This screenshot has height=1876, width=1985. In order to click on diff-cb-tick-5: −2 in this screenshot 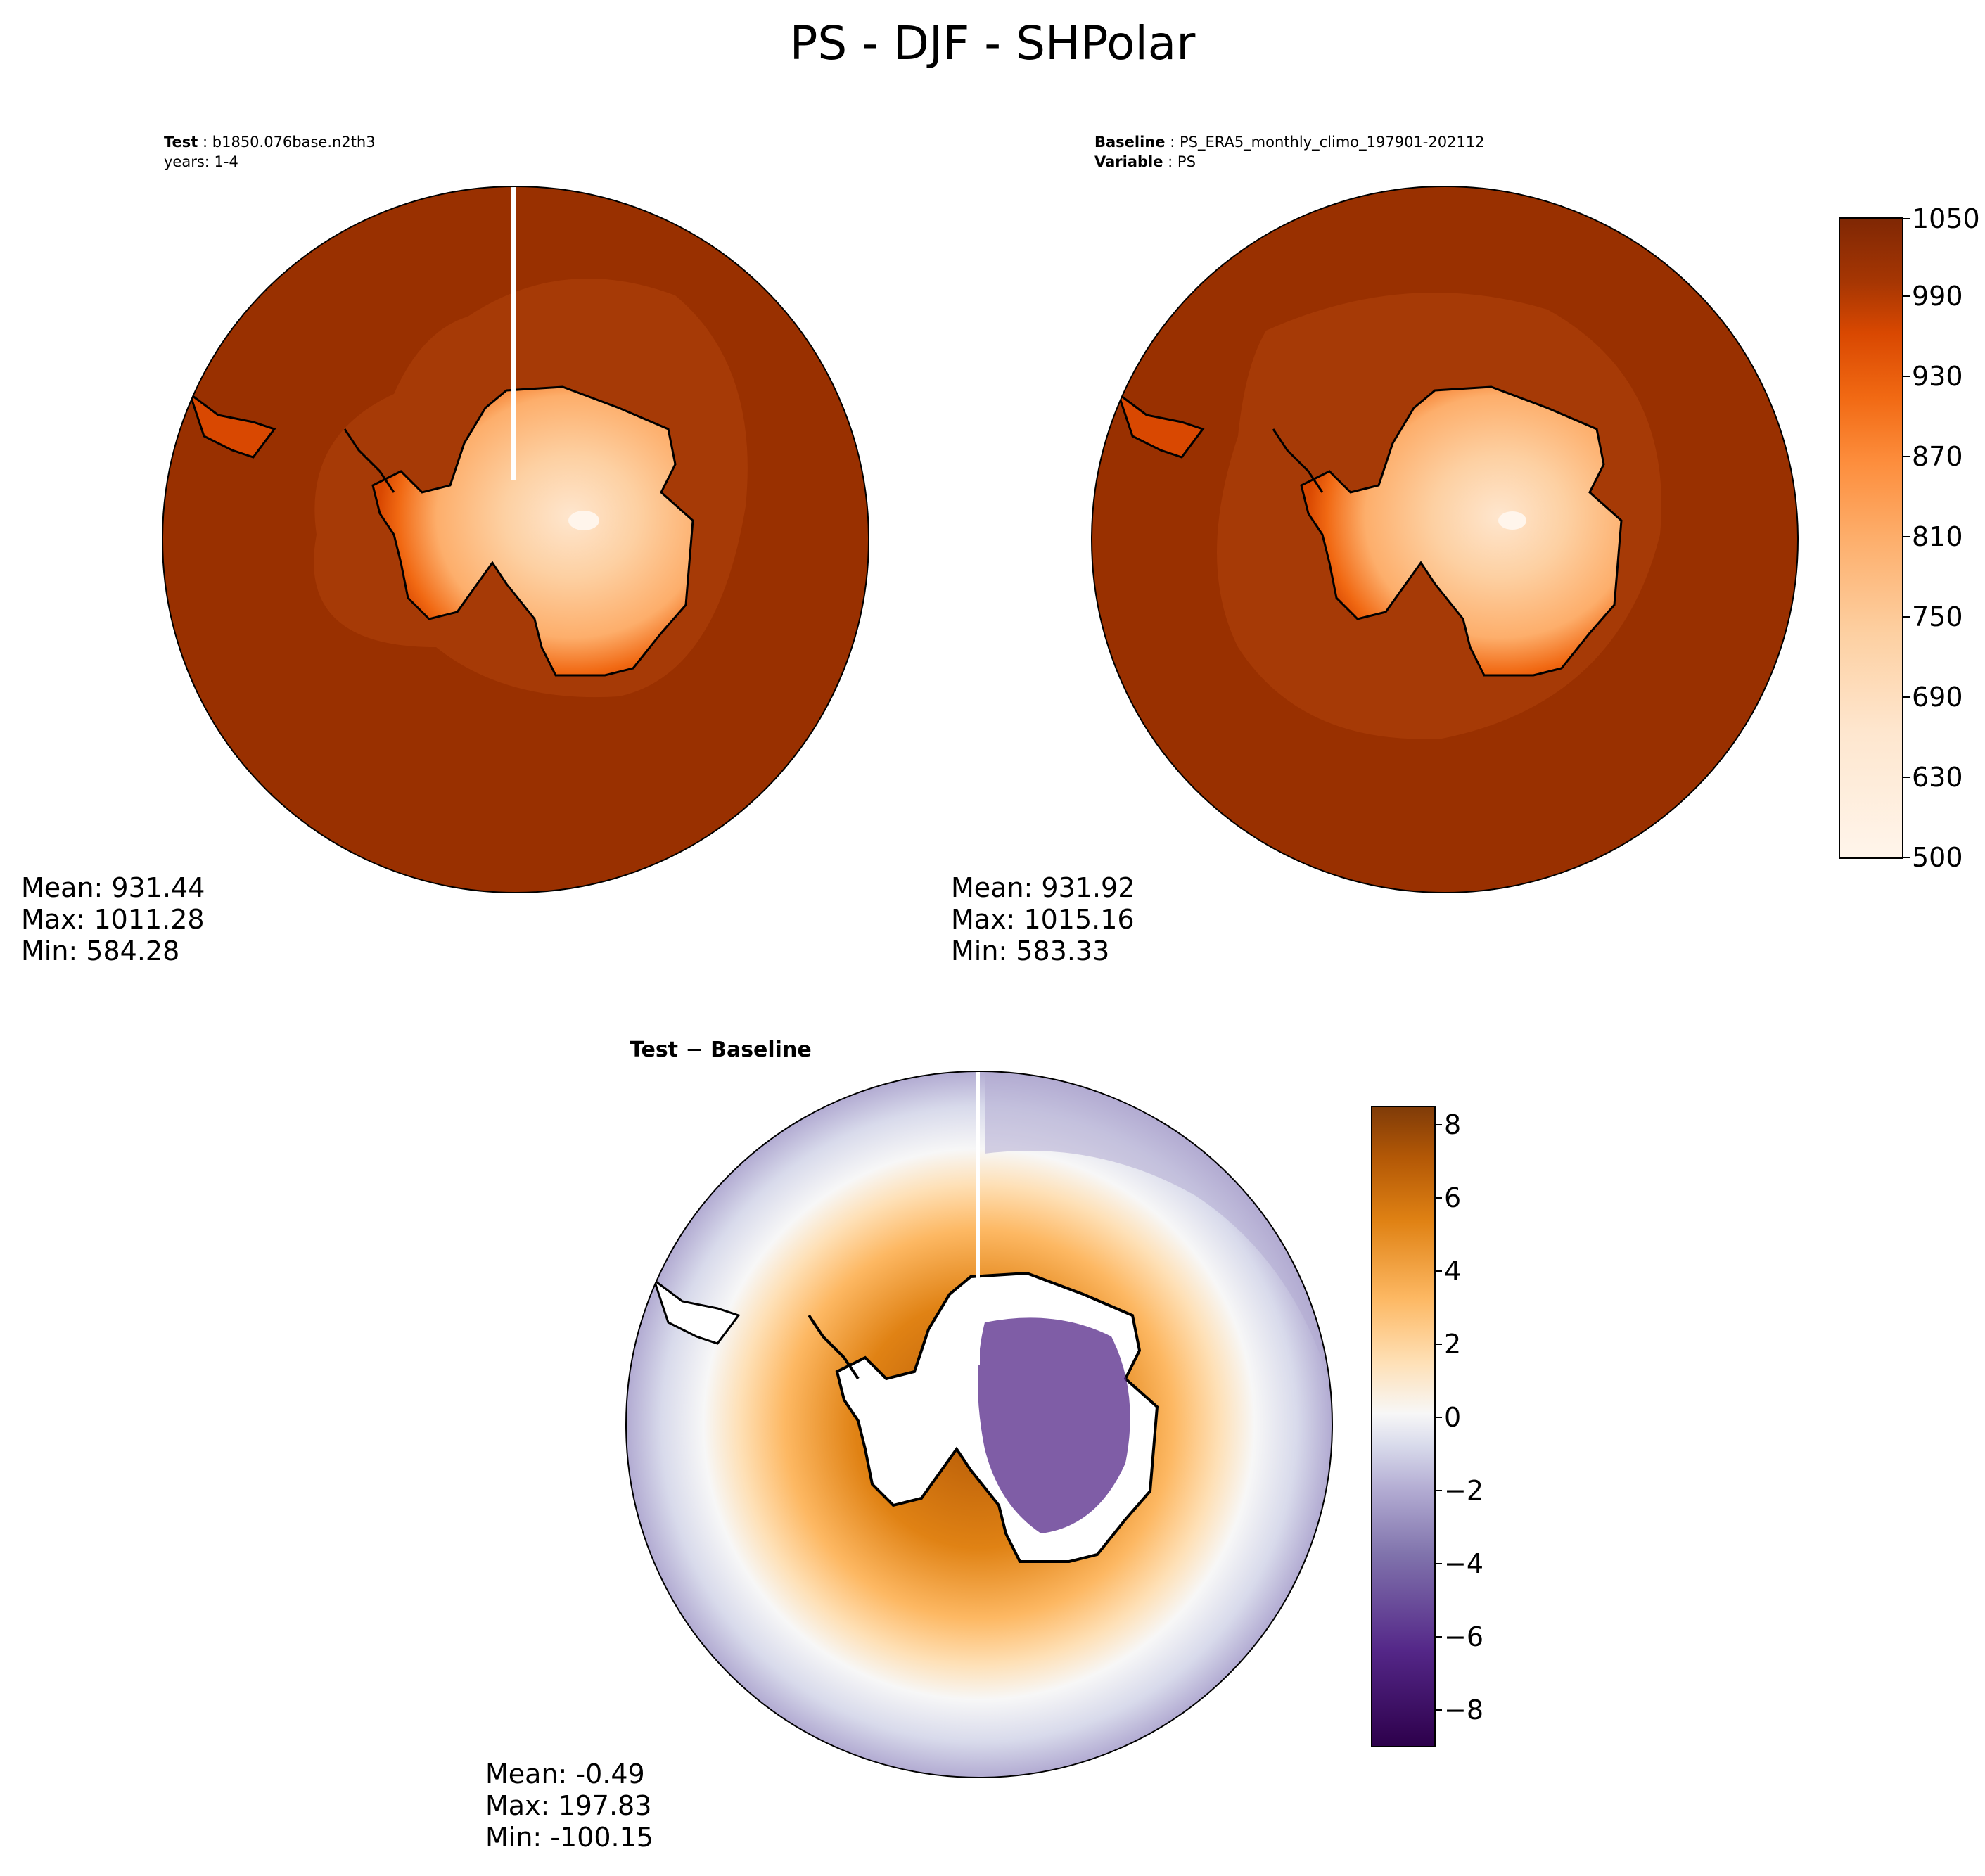, I will do `click(1464, 1490)`.